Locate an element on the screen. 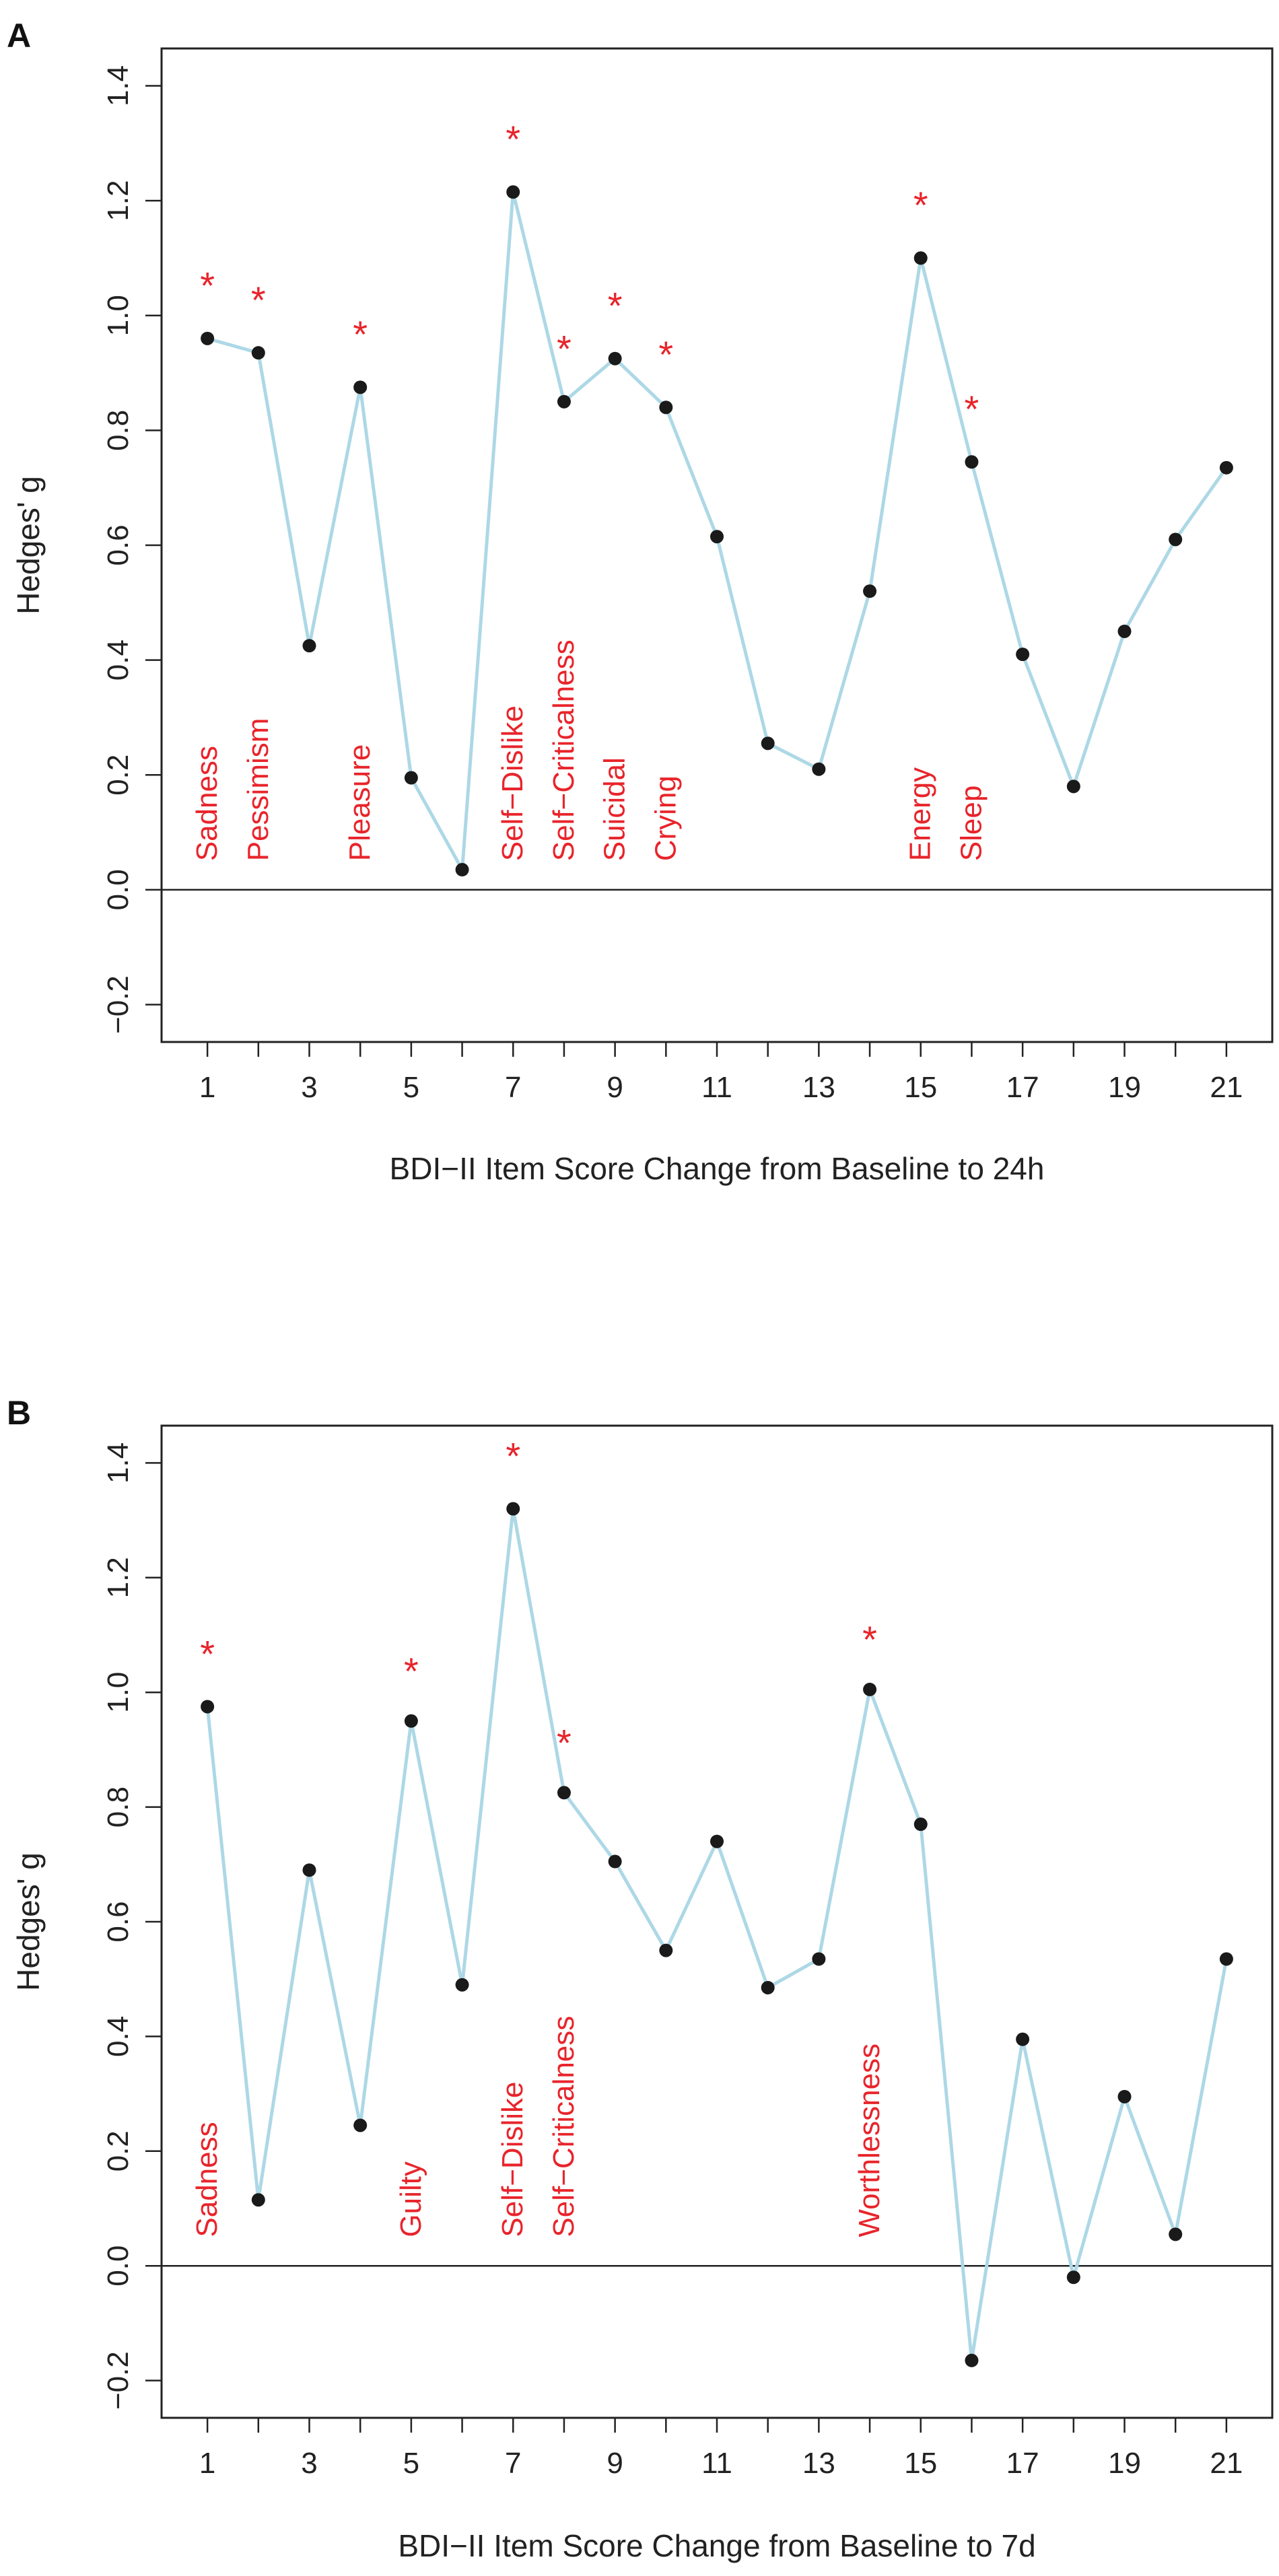  item-label: Energy is located at coordinates (920, 814).